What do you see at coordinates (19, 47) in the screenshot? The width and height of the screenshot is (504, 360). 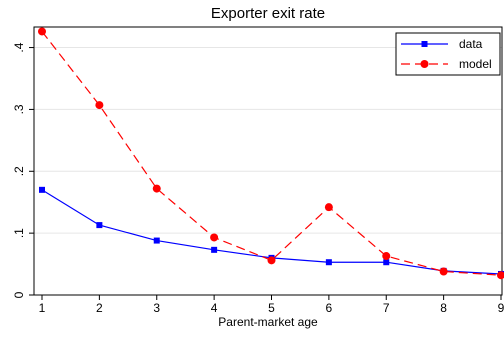 I see `y-tick-label: .4` at bounding box center [19, 47].